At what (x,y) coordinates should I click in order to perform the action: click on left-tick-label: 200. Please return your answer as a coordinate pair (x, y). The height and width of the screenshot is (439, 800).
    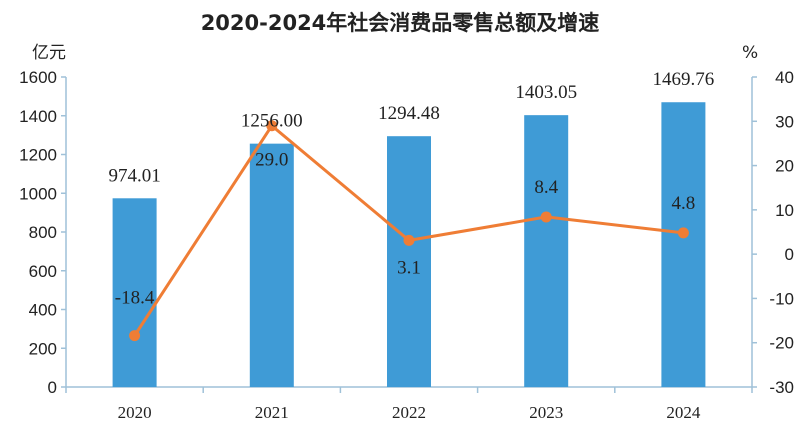
    Looking at the image, I should click on (43, 348).